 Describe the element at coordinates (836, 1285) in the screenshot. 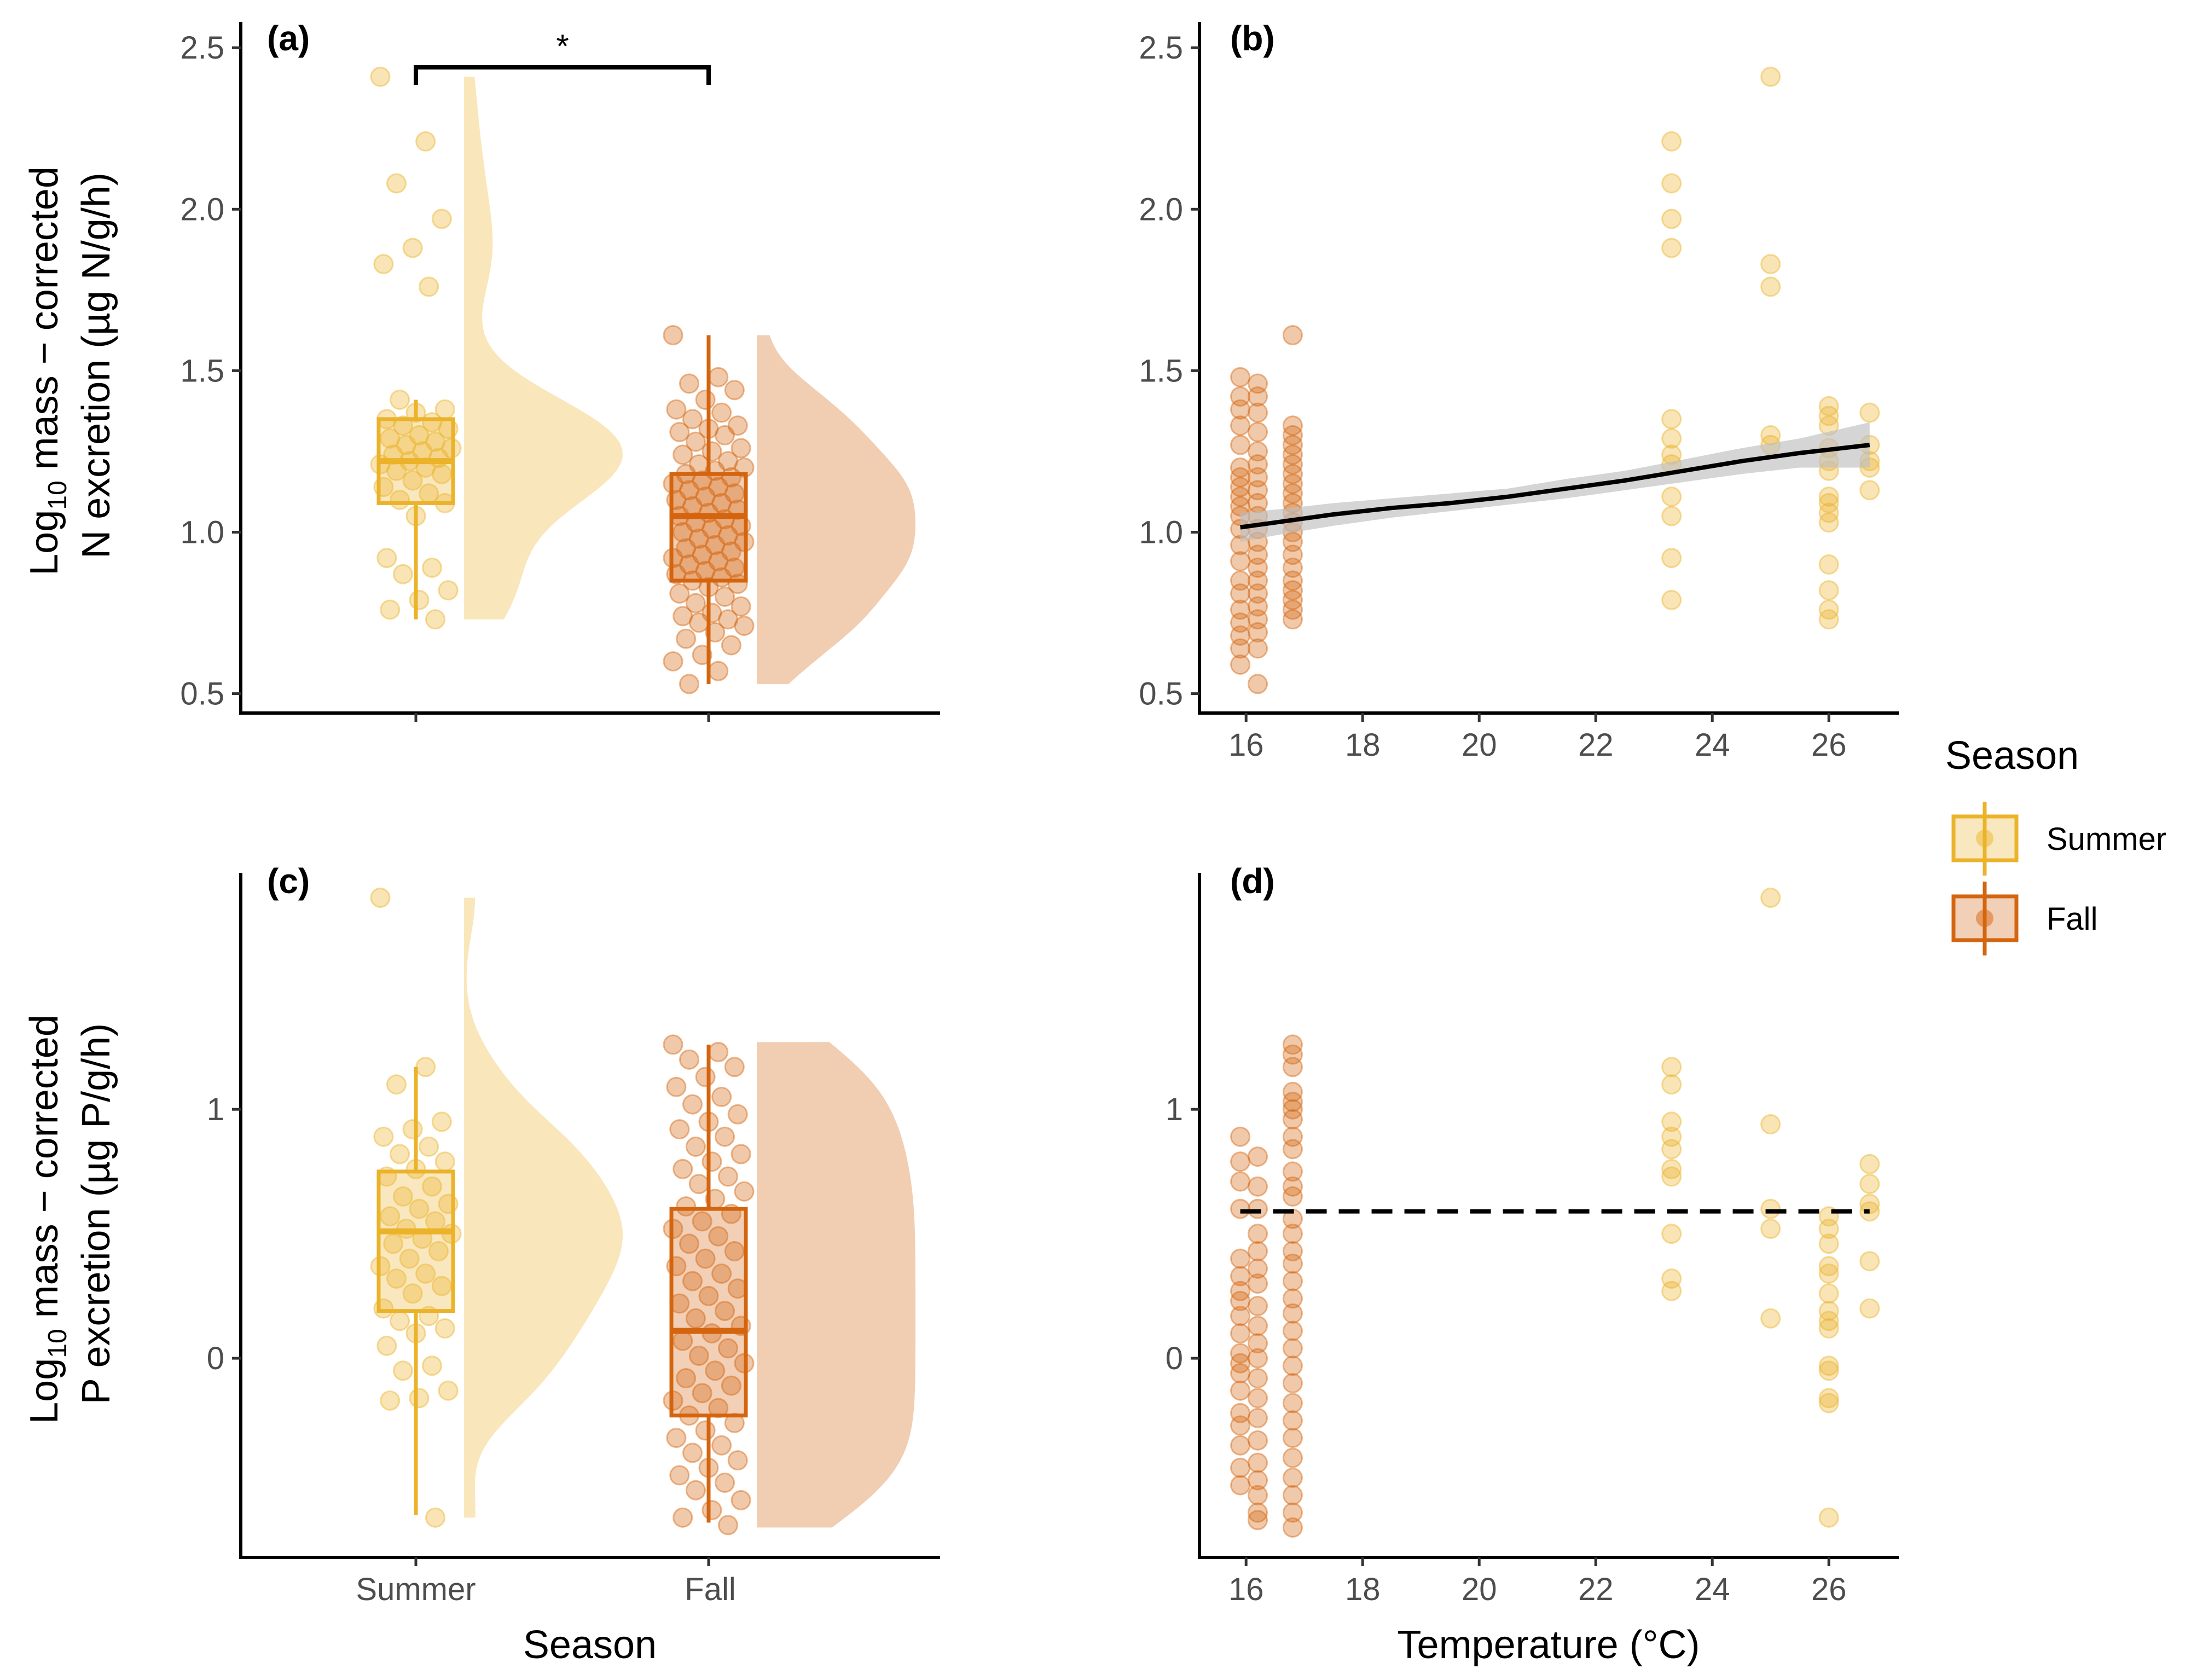

I see `density-fall` at that location.